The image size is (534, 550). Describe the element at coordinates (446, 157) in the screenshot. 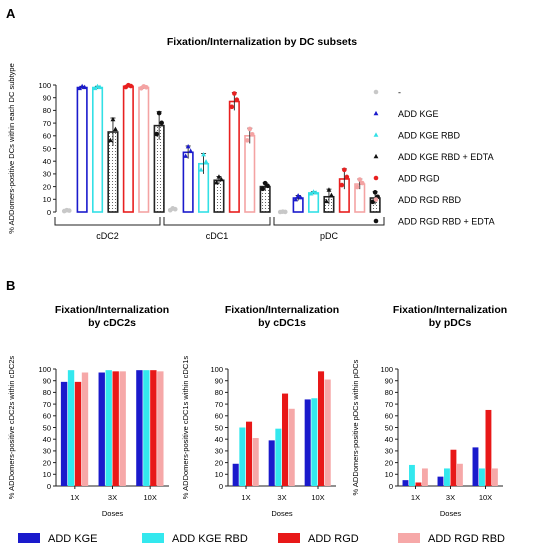

I see `legend-label: ADD KGE RBD + EDTA` at that location.